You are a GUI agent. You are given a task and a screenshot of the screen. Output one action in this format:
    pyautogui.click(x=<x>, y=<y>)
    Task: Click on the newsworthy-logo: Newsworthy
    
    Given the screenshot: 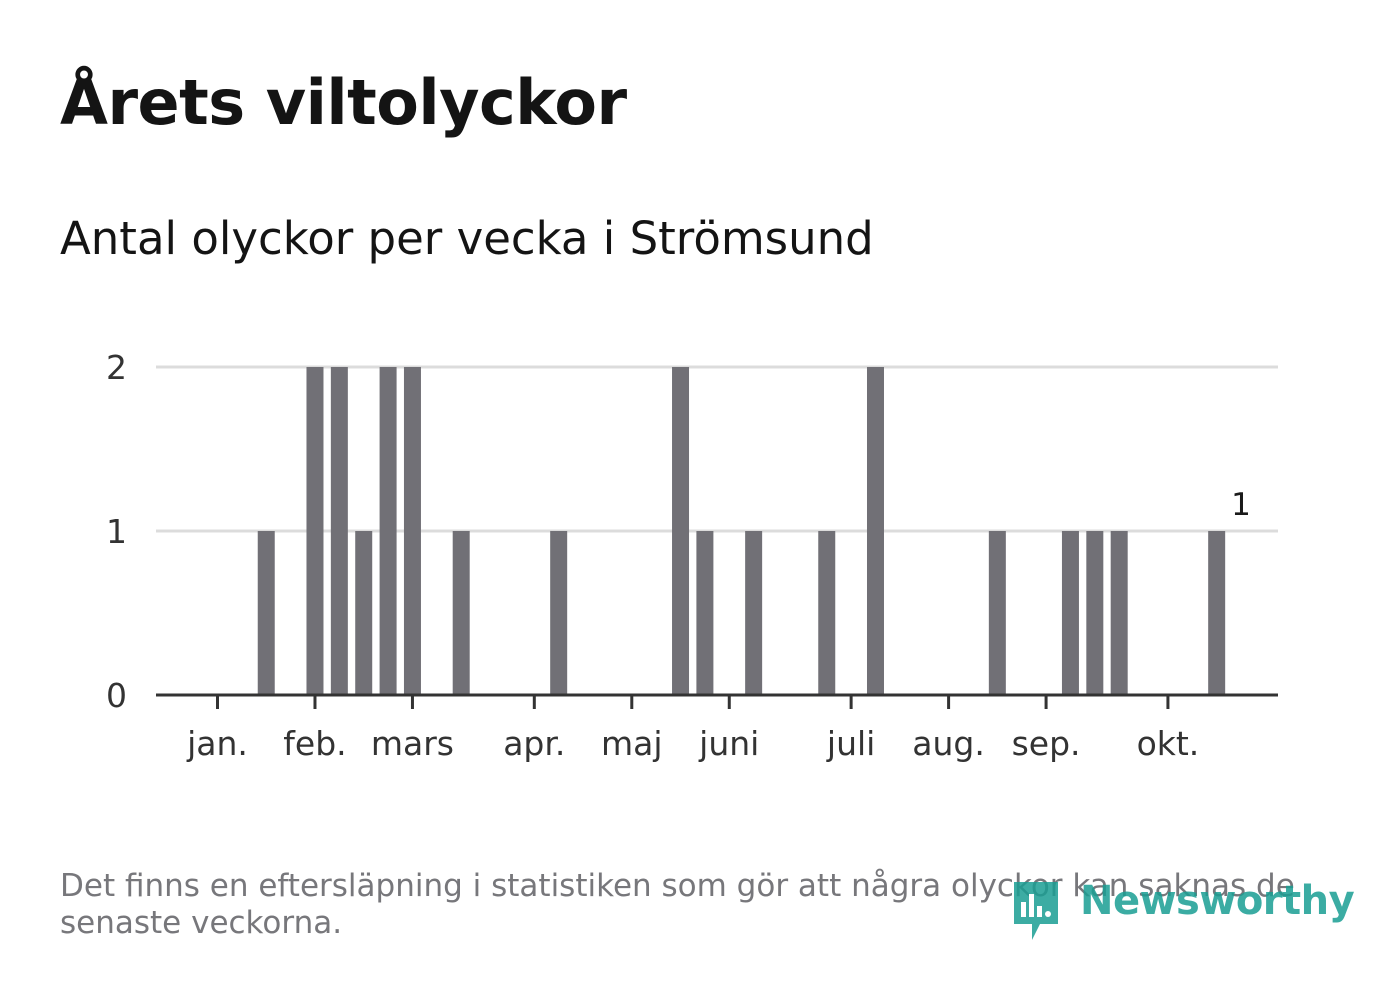 What is the action you would take?
    pyautogui.click(x=1182, y=911)
    